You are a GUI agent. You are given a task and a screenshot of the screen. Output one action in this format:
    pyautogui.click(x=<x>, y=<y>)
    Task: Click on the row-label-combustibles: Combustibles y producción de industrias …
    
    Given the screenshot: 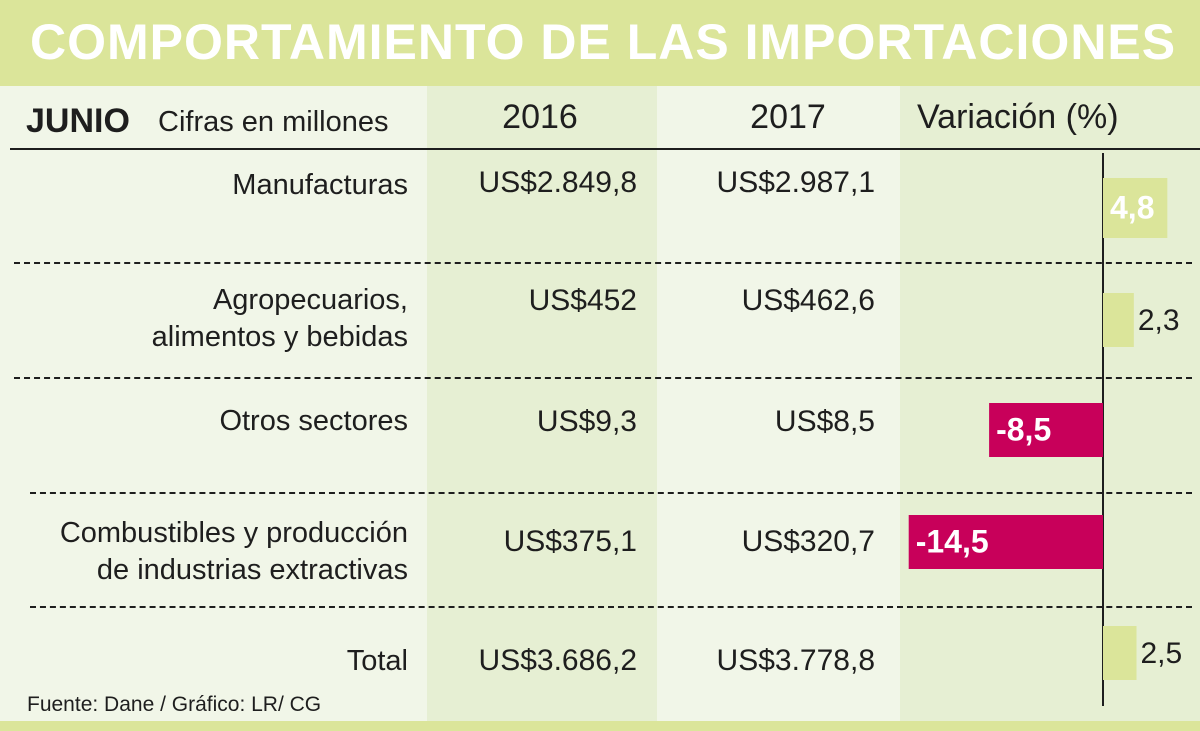 What is the action you would take?
    pyautogui.click(x=233, y=551)
    